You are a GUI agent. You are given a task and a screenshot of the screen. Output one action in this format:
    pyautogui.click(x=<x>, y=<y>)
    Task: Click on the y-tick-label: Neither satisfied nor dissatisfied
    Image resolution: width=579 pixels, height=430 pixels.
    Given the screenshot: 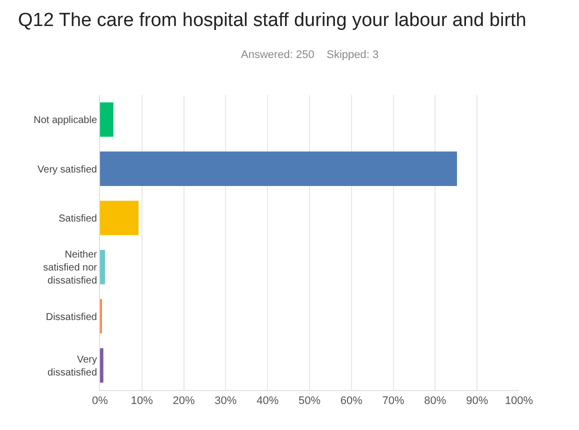 What is the action you would take?
    pyautogui.click(x=70, y=268)
    